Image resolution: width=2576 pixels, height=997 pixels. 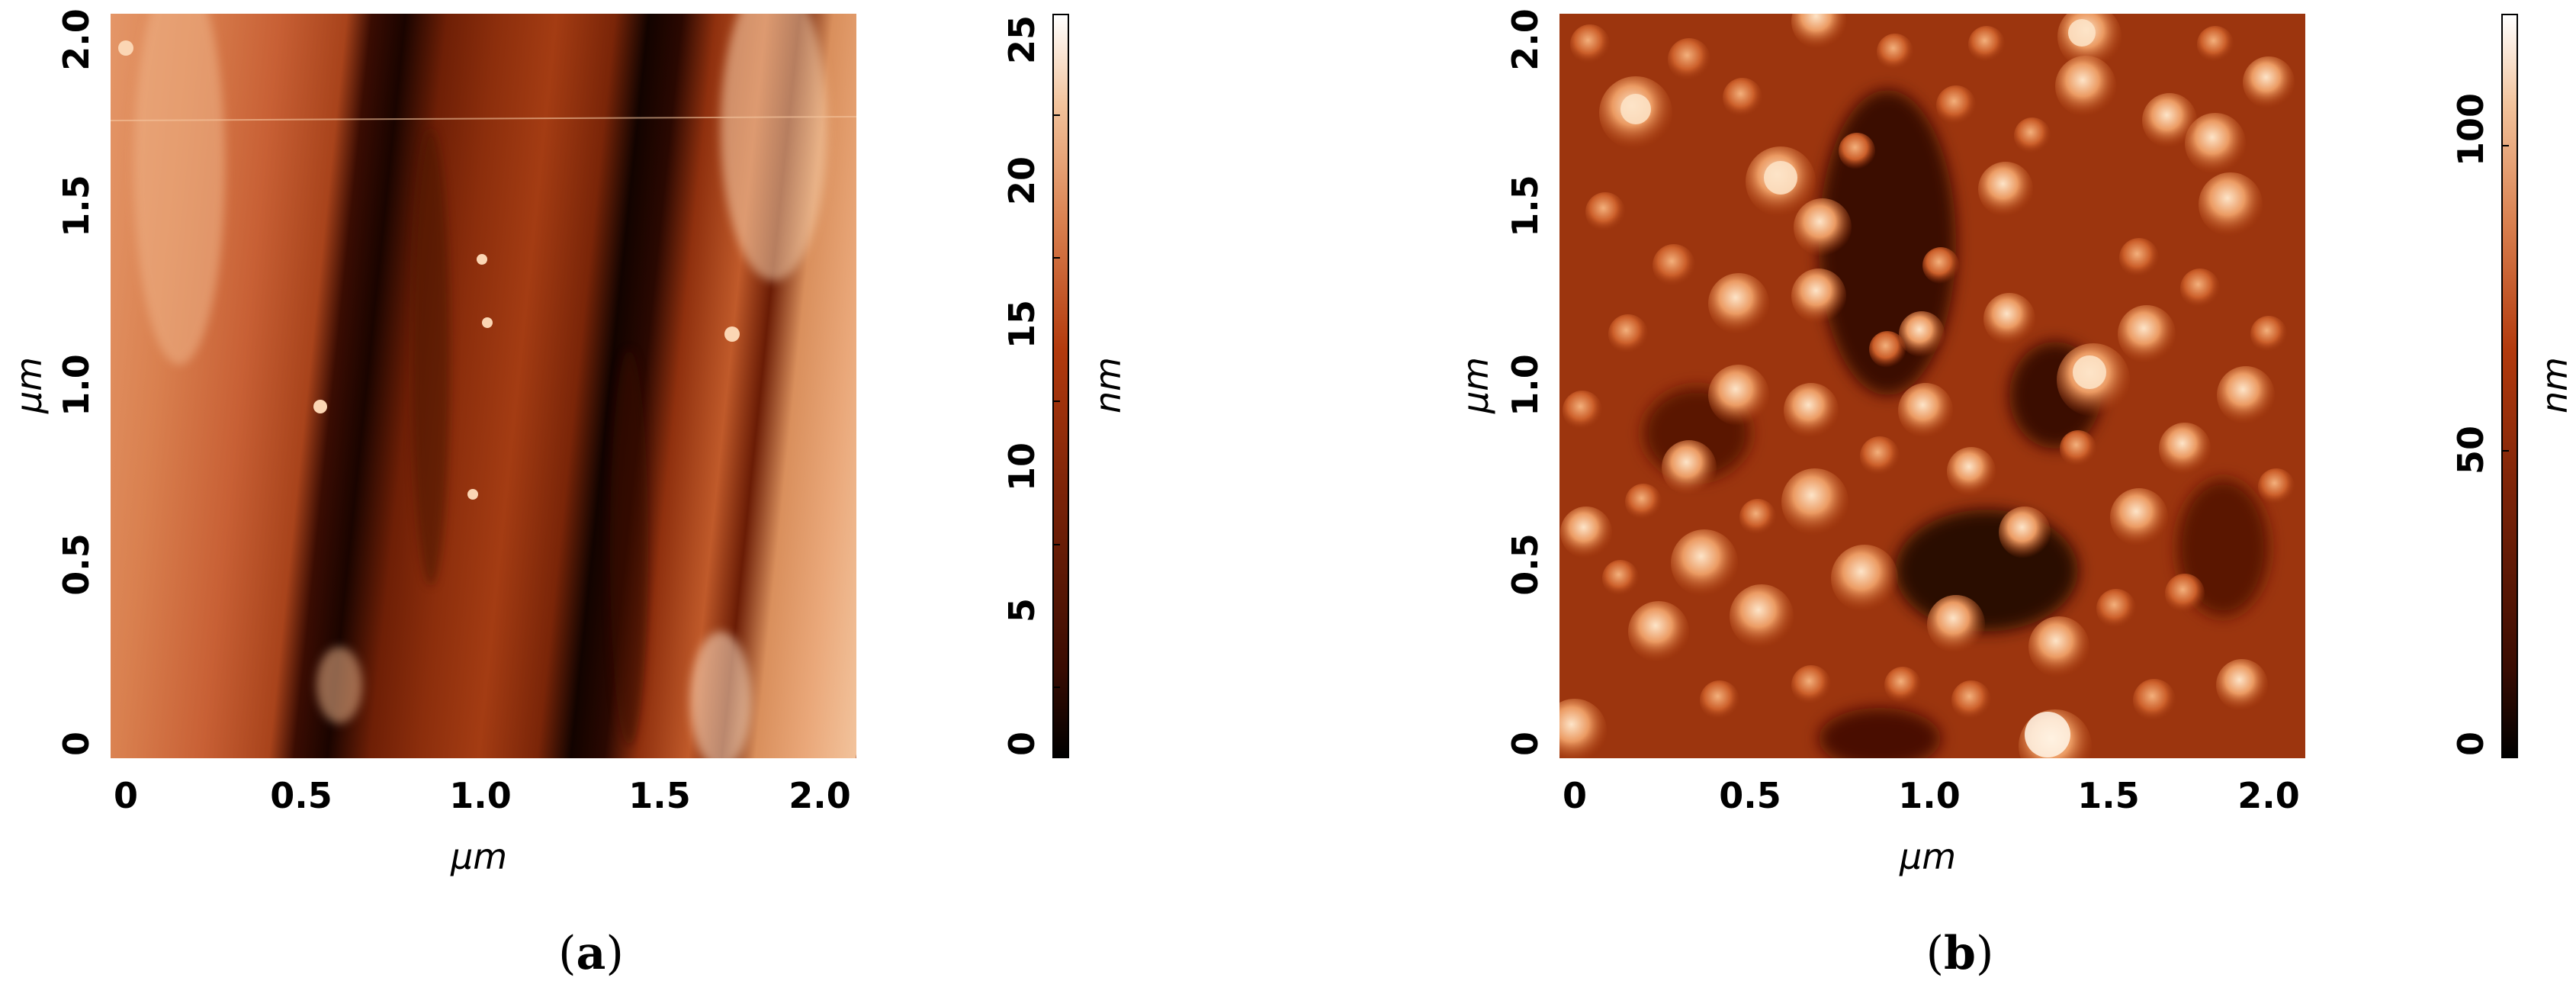 I want to click on colorbar-tick-label: 15, so click(x=1021, y=324).